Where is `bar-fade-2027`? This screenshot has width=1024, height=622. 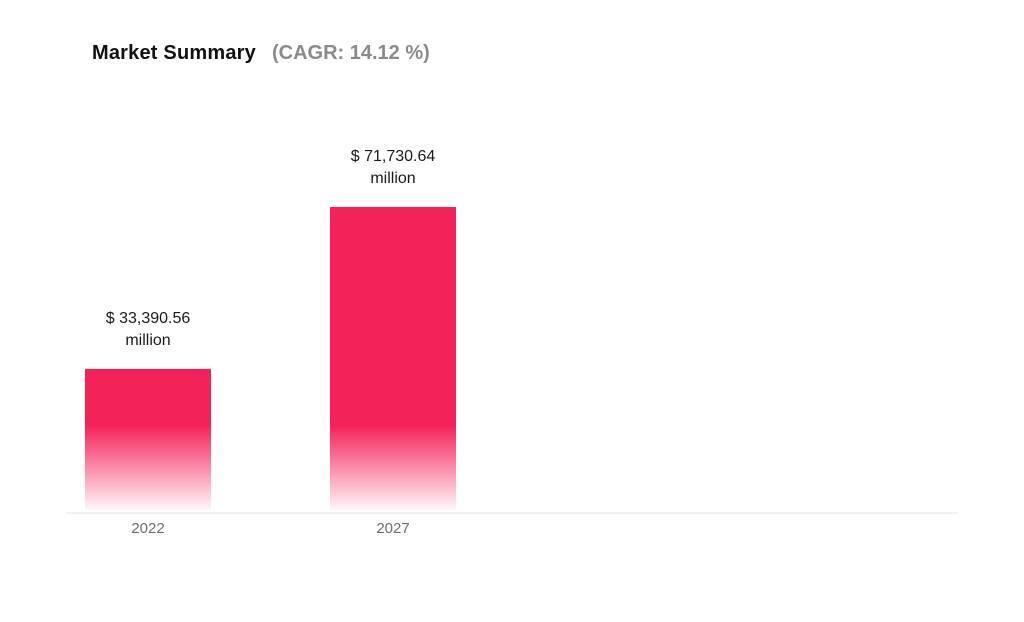
bar-fade-2027 is located at coordinates (393, 467).